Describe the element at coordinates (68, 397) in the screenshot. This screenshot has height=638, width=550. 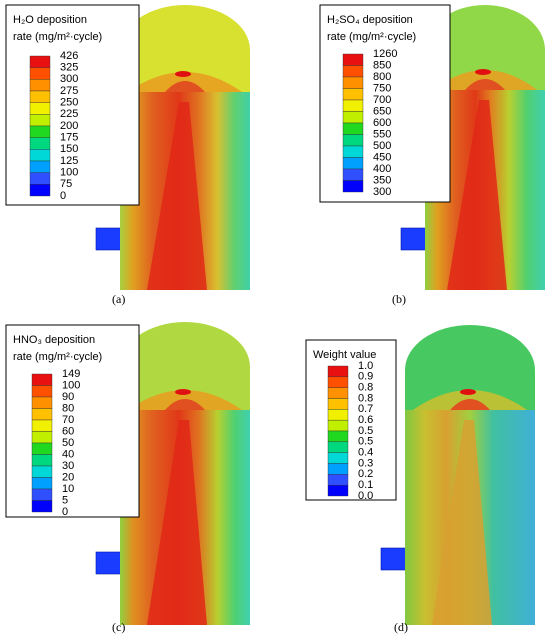
I see `legend-label: 90` at that location.